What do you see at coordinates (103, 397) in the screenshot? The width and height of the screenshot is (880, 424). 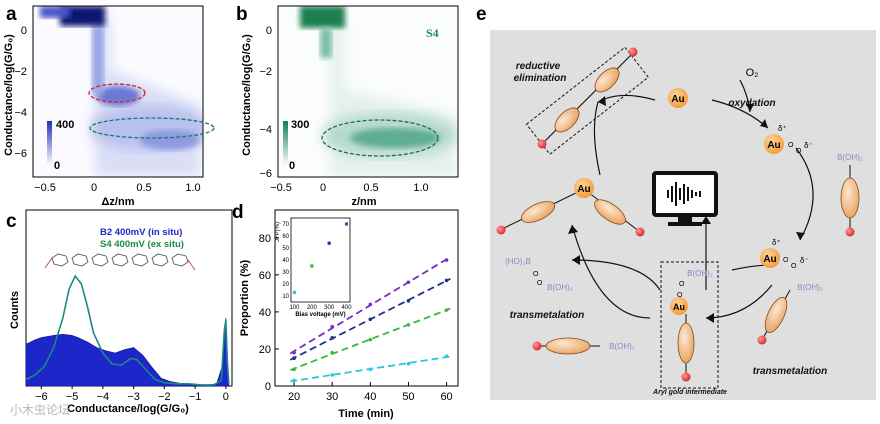 I see `x-tick-label: −4` at bounding box center [103, 397].